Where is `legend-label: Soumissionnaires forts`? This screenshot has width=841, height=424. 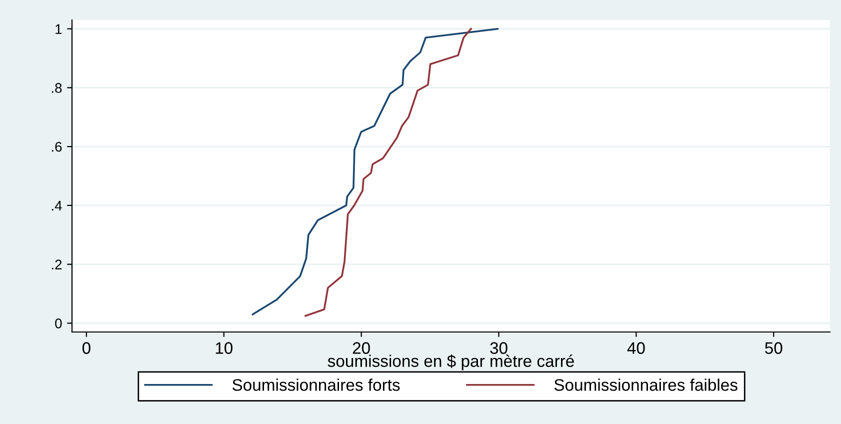 legend-label: Soumissionnaires forts is located at coordinates (316, 384).